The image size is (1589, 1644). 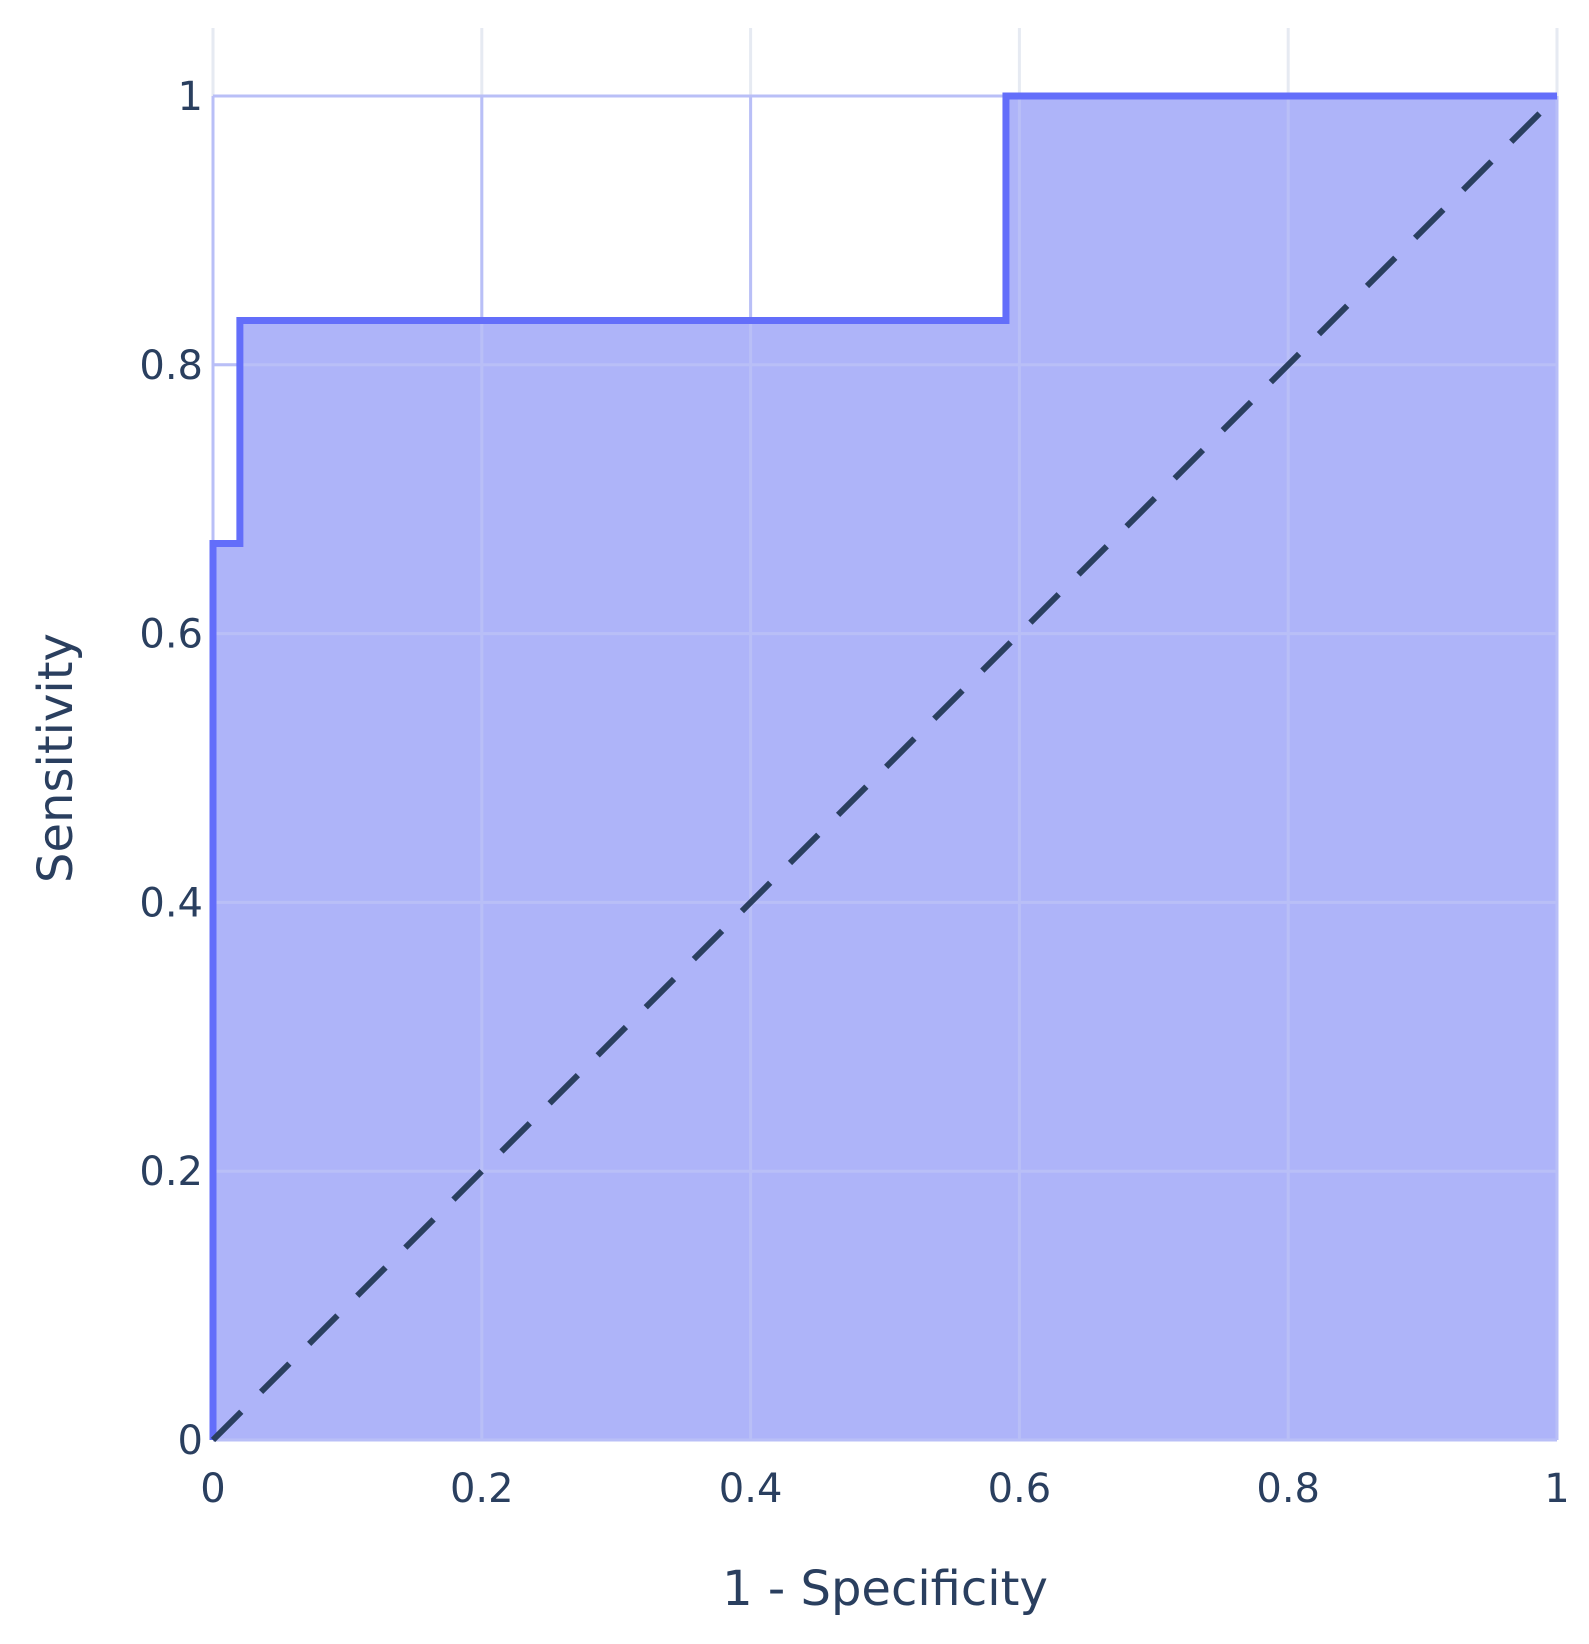 What do you see at coordinates (212, 1489) in the screenshot?
I see `x-tick-label: 0` at bounding box center [212, 1489].